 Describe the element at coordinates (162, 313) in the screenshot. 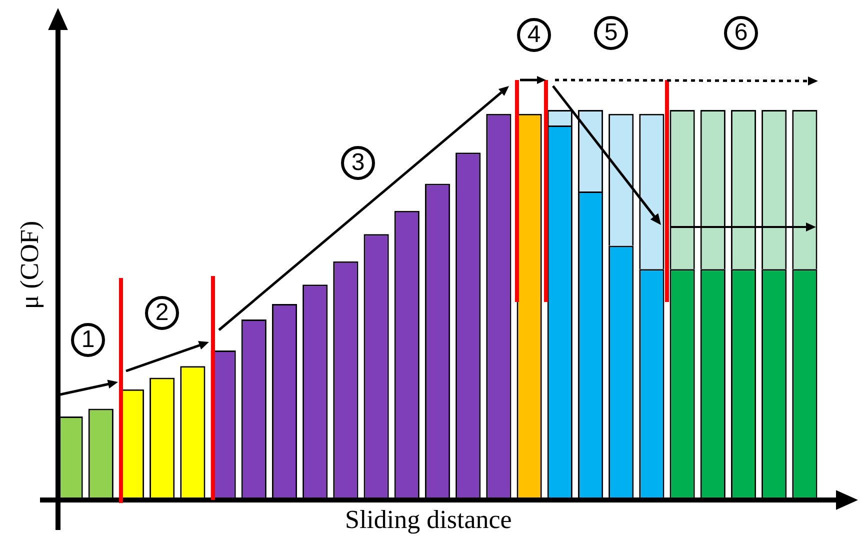

I see `annotation: 2` at that location.